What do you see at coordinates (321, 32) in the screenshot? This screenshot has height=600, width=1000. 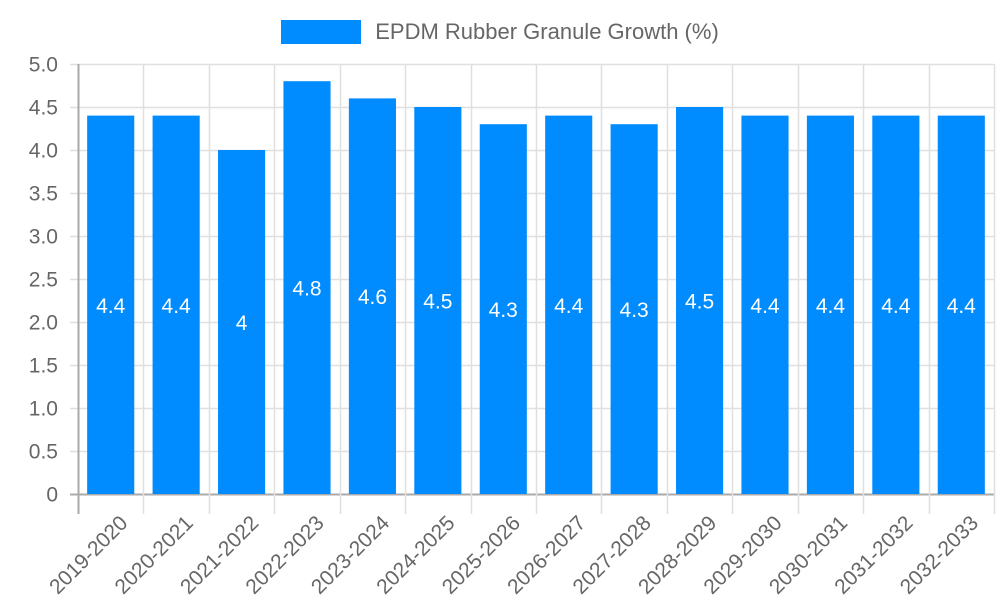 I see `legend-swatch` at bounding box center [321, 32].